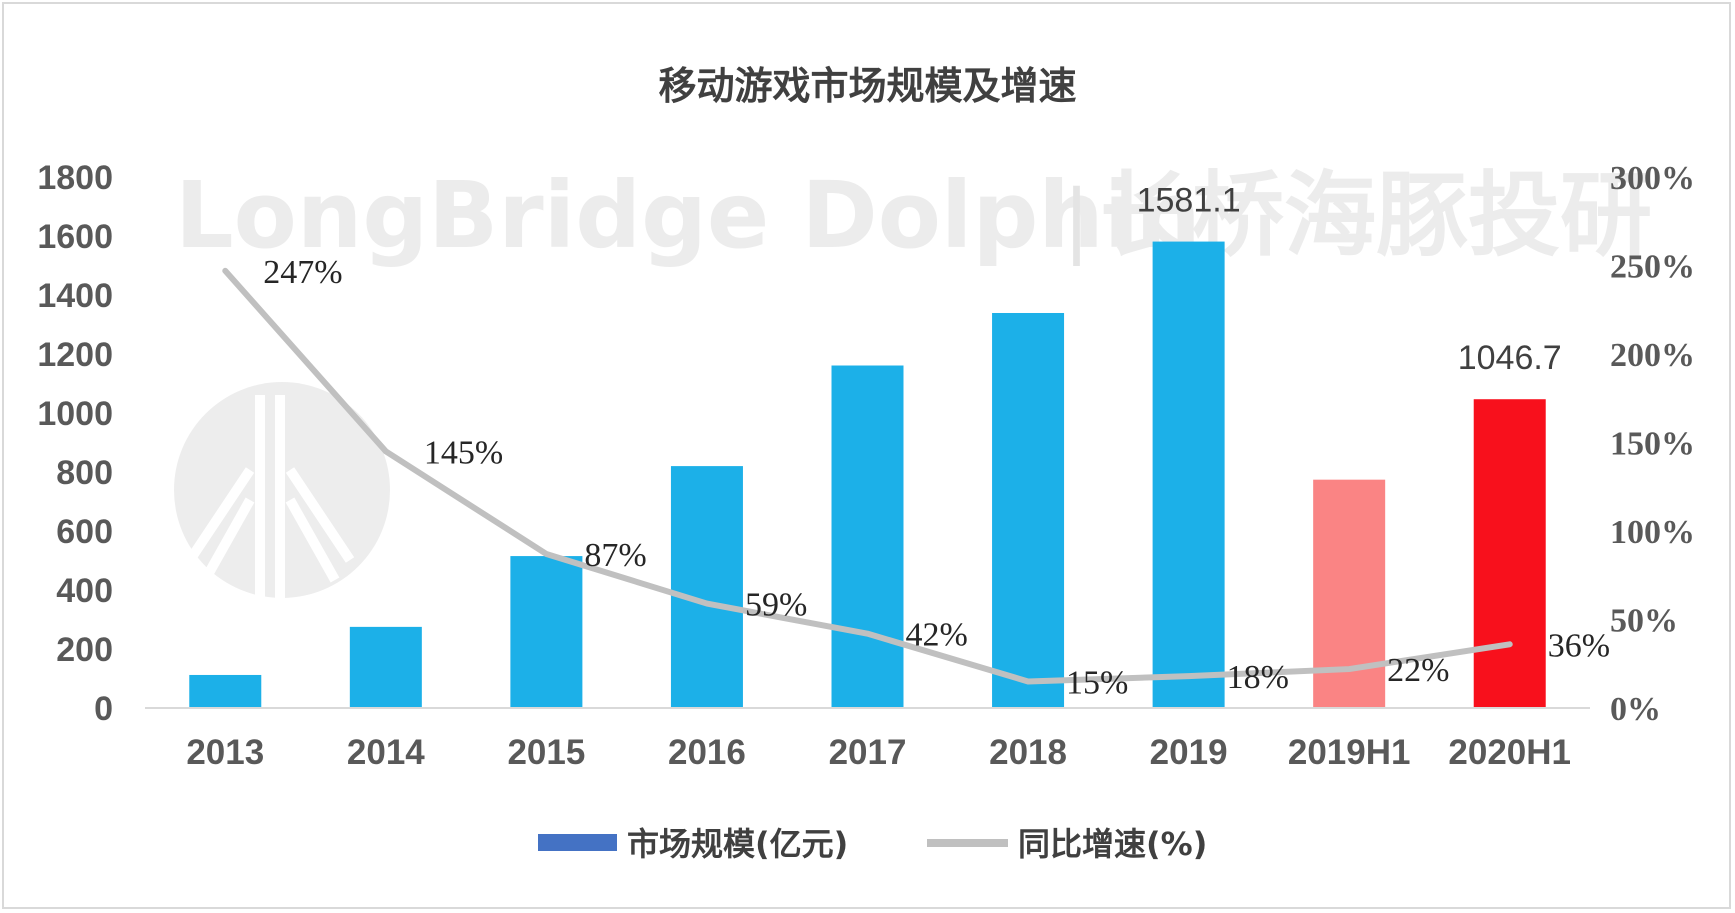 The height and width of the screenshot is (913, 1735). What do you see at coordinates (707, 752) in the screenshot?
I see `x-tick-label: 2016` at bounding box center [707, 752].